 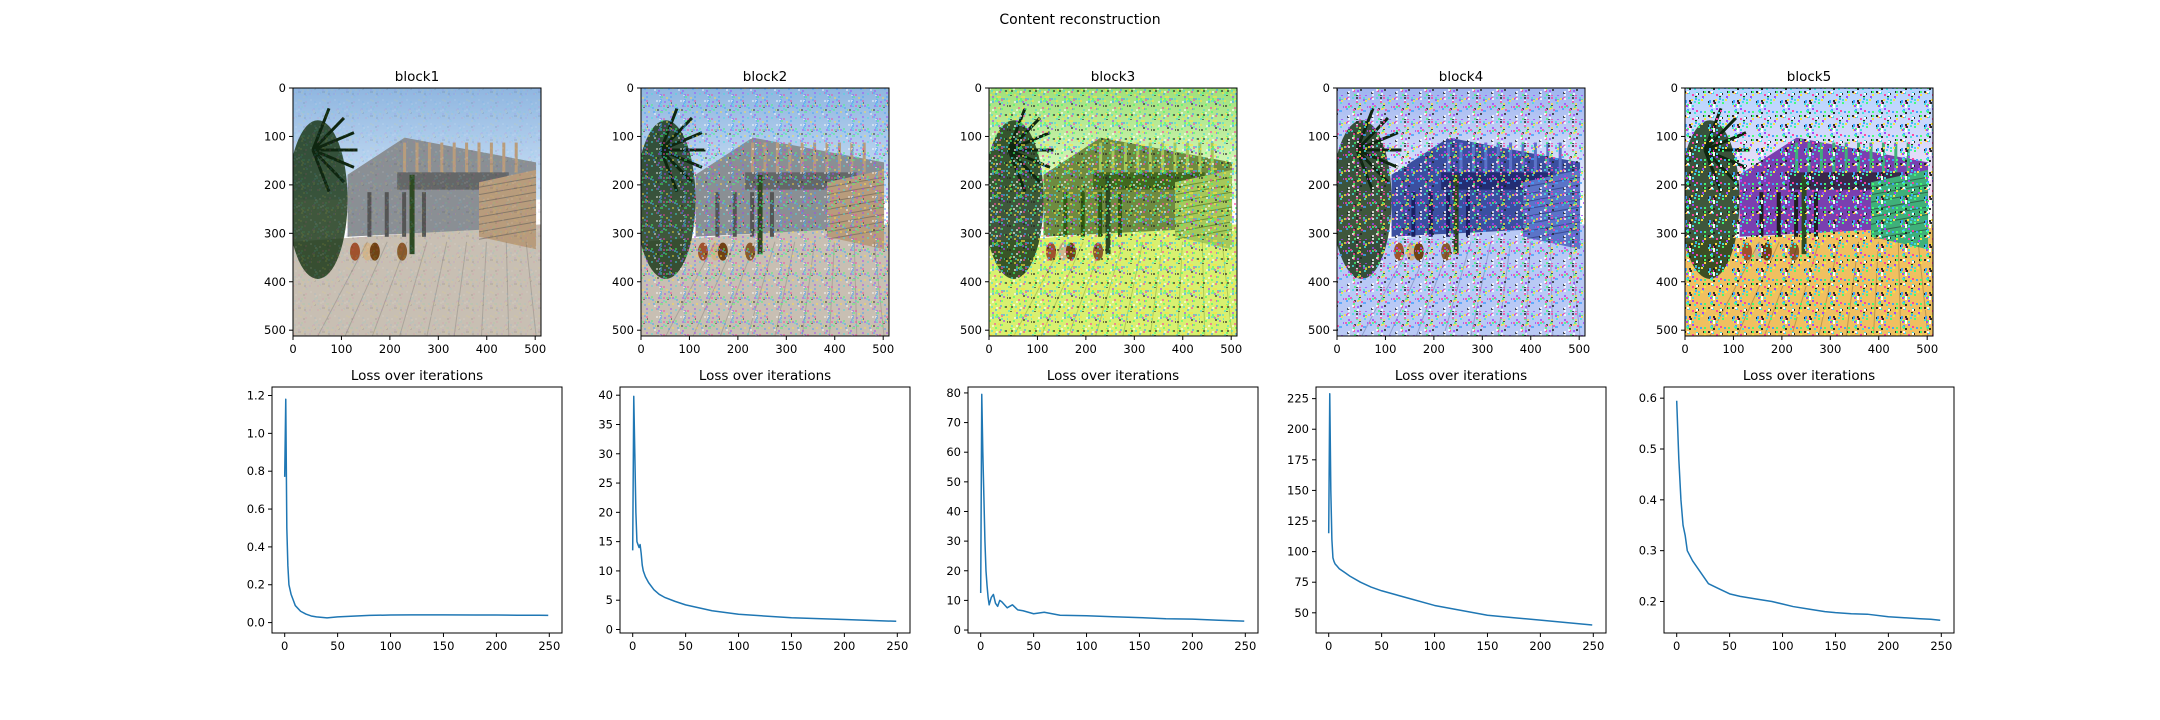 What do you see at coordinates (256, 471) in the screenshot?
I see `y-tick-label: 0.8` at bounding box center [256, 471].